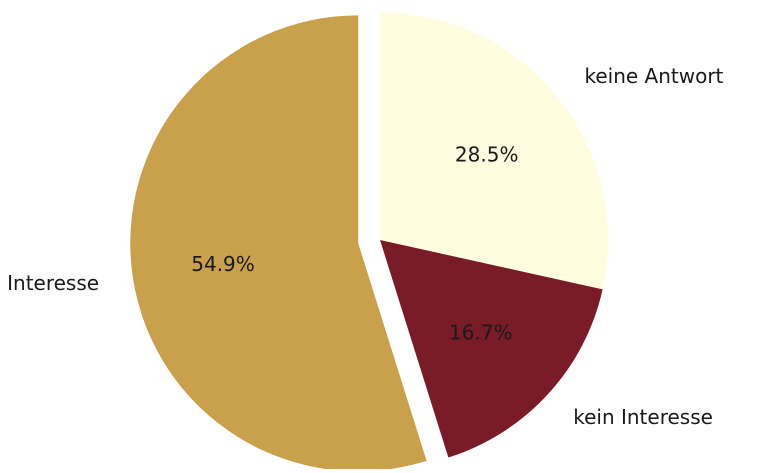 The image size is (760, 473). I want to click on pie-pct-label-kein-interesse: 16.7%, so click(481, 332).